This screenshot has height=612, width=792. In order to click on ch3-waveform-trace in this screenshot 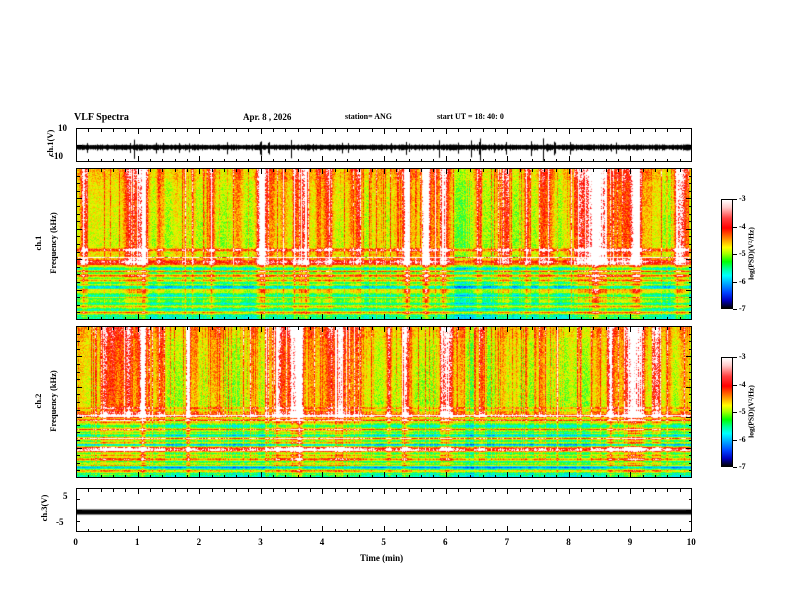, I will do `click(384, 510)`.